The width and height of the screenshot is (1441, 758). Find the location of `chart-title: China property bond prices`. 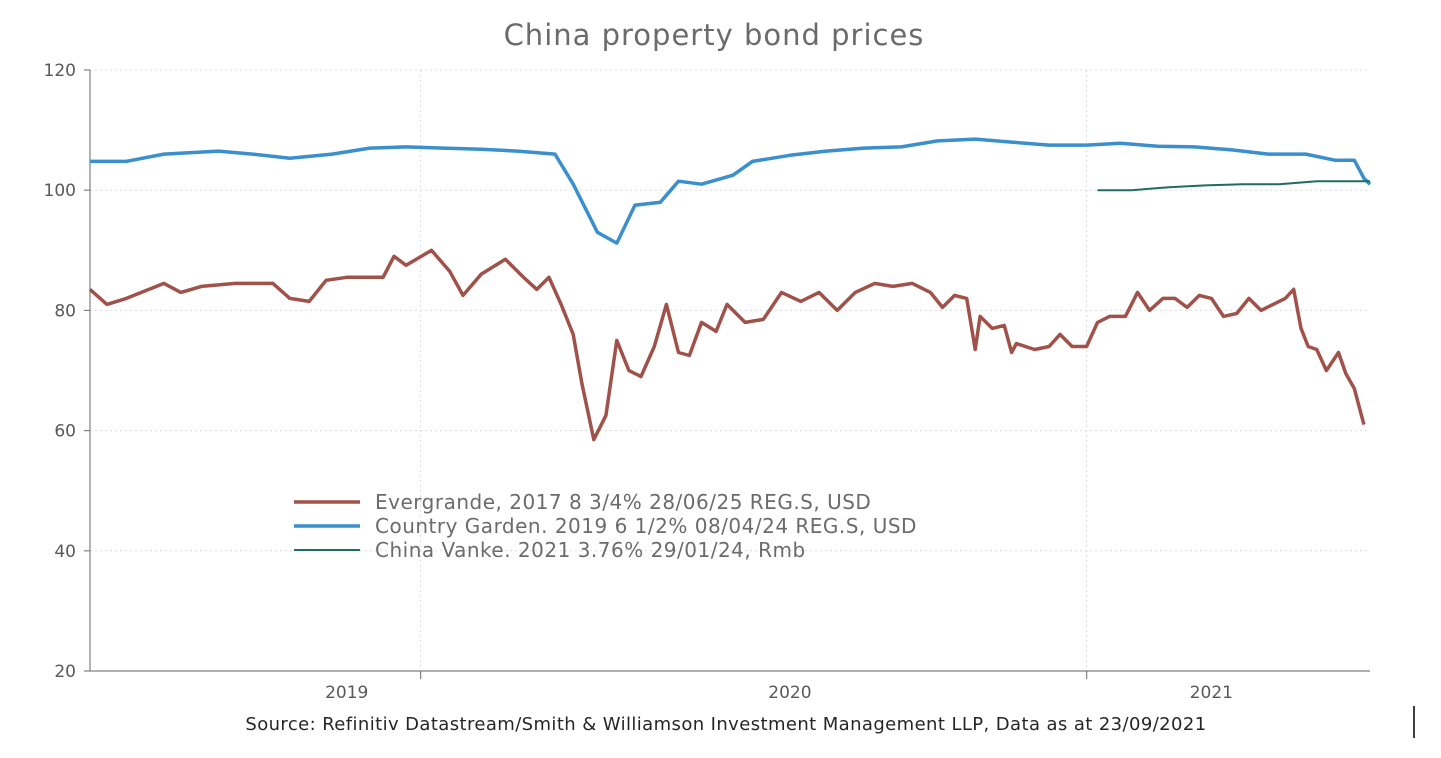

chart-title: China property bond prices is located at coordinates (714, 35).